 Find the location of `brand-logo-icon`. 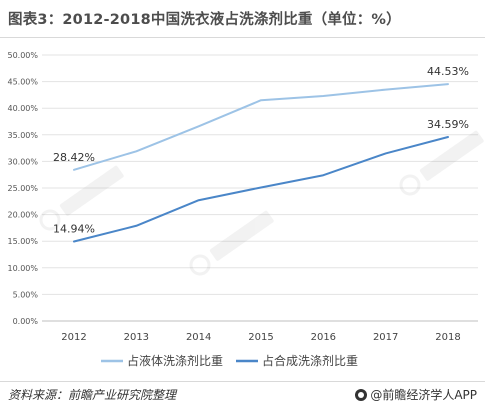

brand-logo-icon is located at coordinates (361, 395).